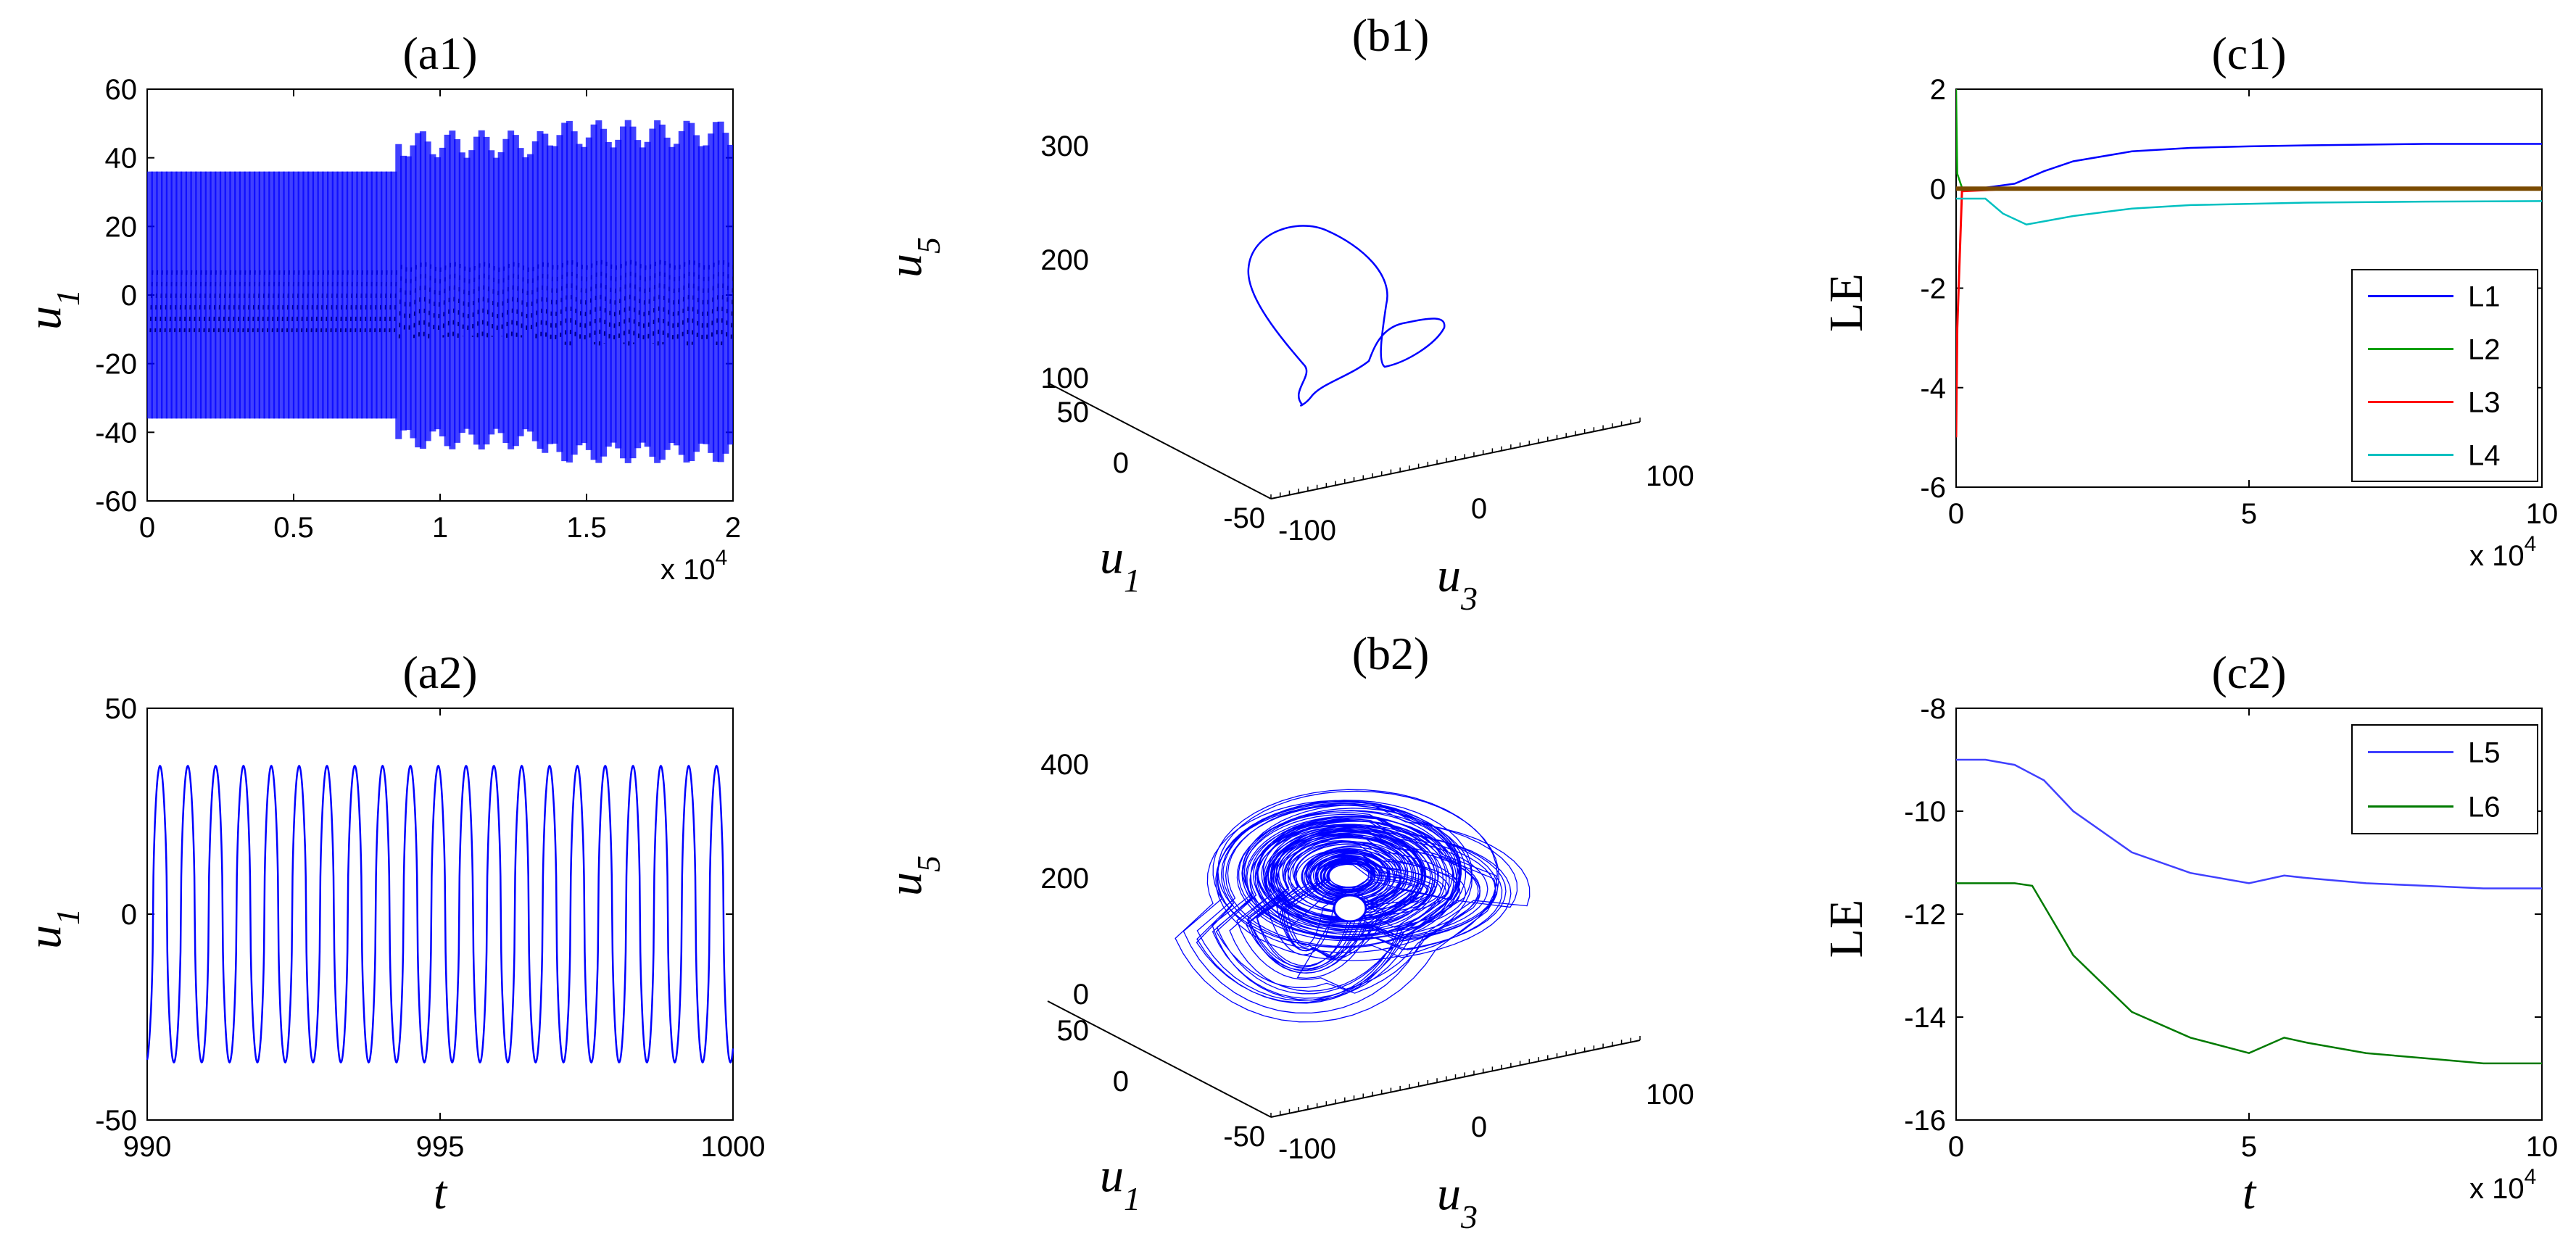 This screenshot has width=2576, height=1236. What do you see at coordinates (440, 528) in the screenshot?
I see `x-tick-label: 1` at bounding box center [440, 528].